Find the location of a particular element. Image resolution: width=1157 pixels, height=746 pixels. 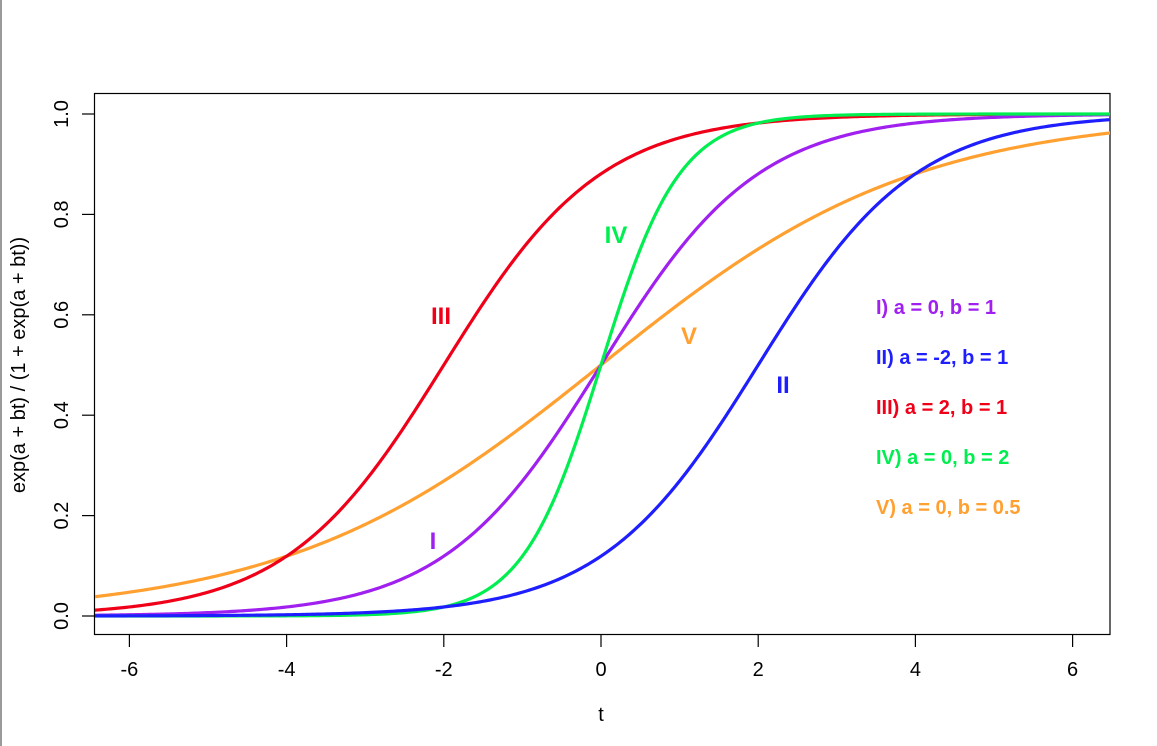

curve-label-III: III is located at coordinates (441, 316).